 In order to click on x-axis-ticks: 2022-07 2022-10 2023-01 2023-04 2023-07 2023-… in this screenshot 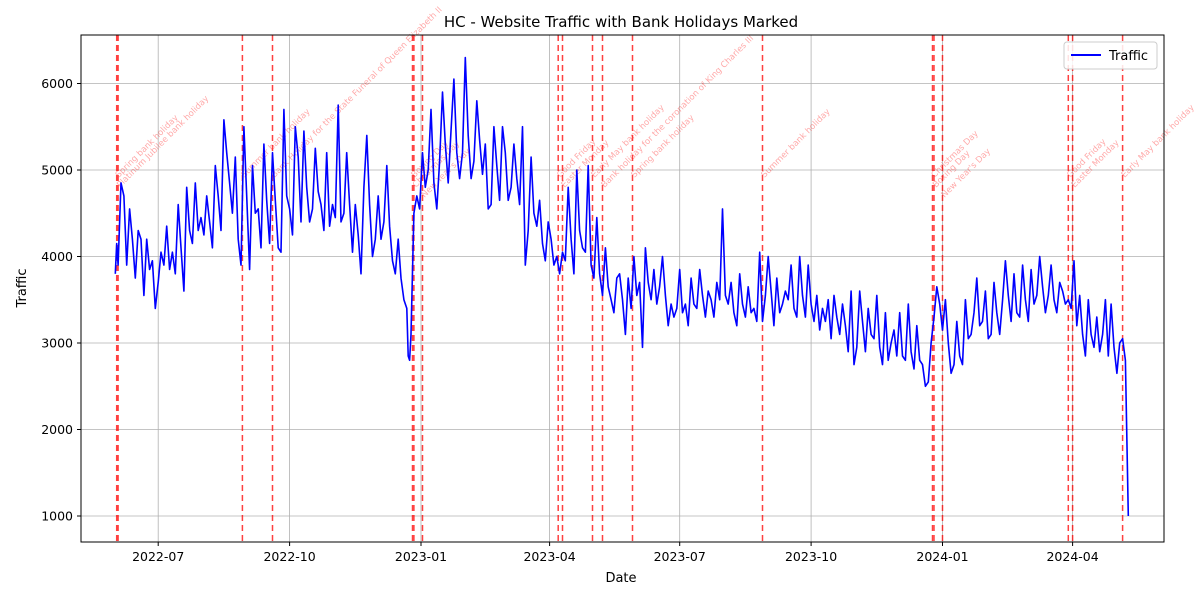, I will do `click(615, 553)`.